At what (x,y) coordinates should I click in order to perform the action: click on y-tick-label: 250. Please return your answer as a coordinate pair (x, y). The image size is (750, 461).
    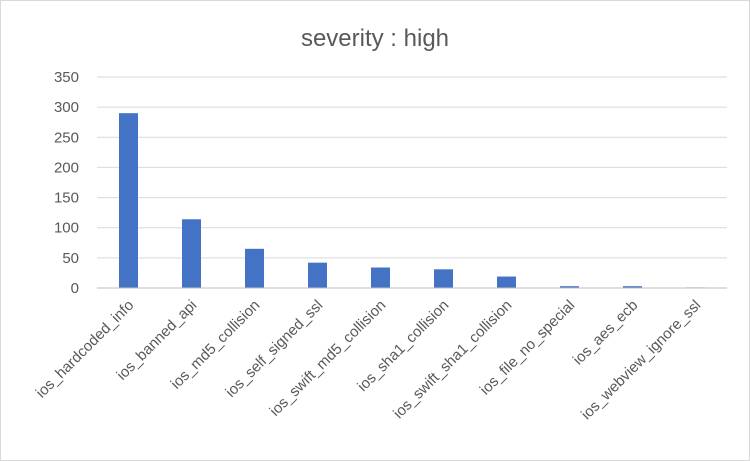
    Looking at the image, I should click on (66, 137).